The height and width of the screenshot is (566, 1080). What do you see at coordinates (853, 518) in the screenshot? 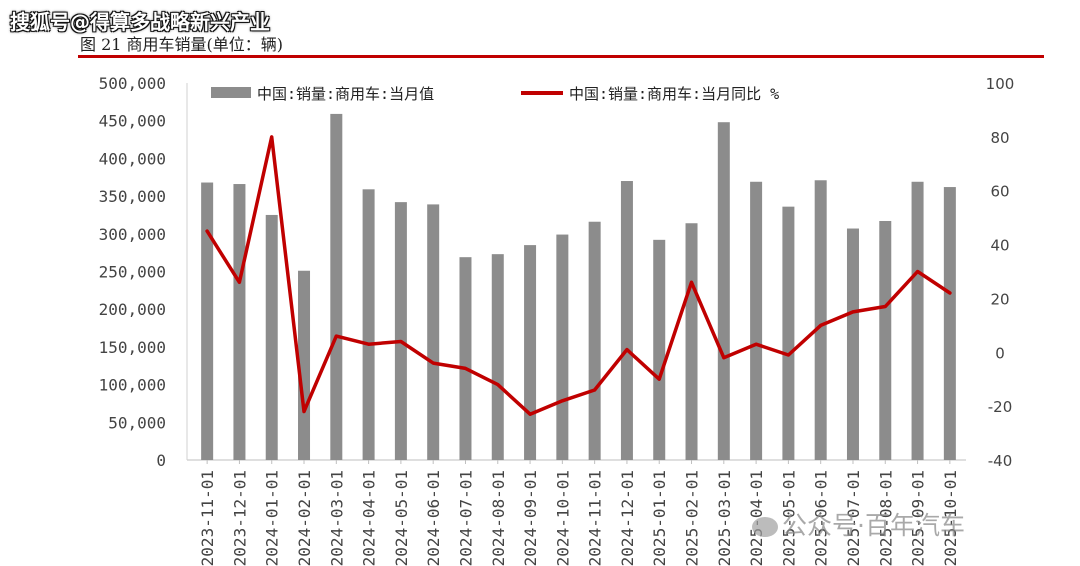
I see `x-tick-label: 2025-07-01` at bounding box center [853, 518].